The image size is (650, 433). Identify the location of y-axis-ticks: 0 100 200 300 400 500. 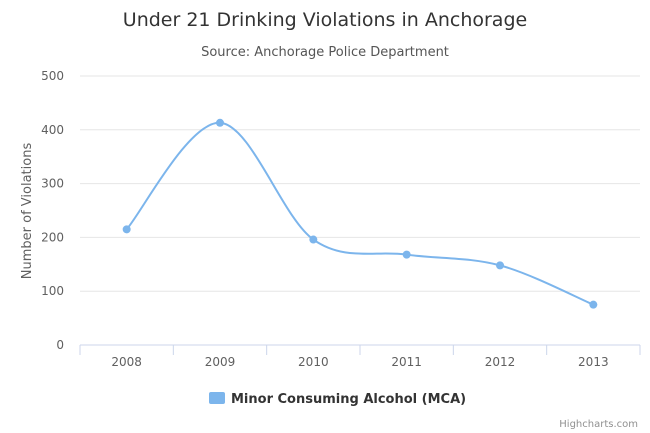
(52, 210).